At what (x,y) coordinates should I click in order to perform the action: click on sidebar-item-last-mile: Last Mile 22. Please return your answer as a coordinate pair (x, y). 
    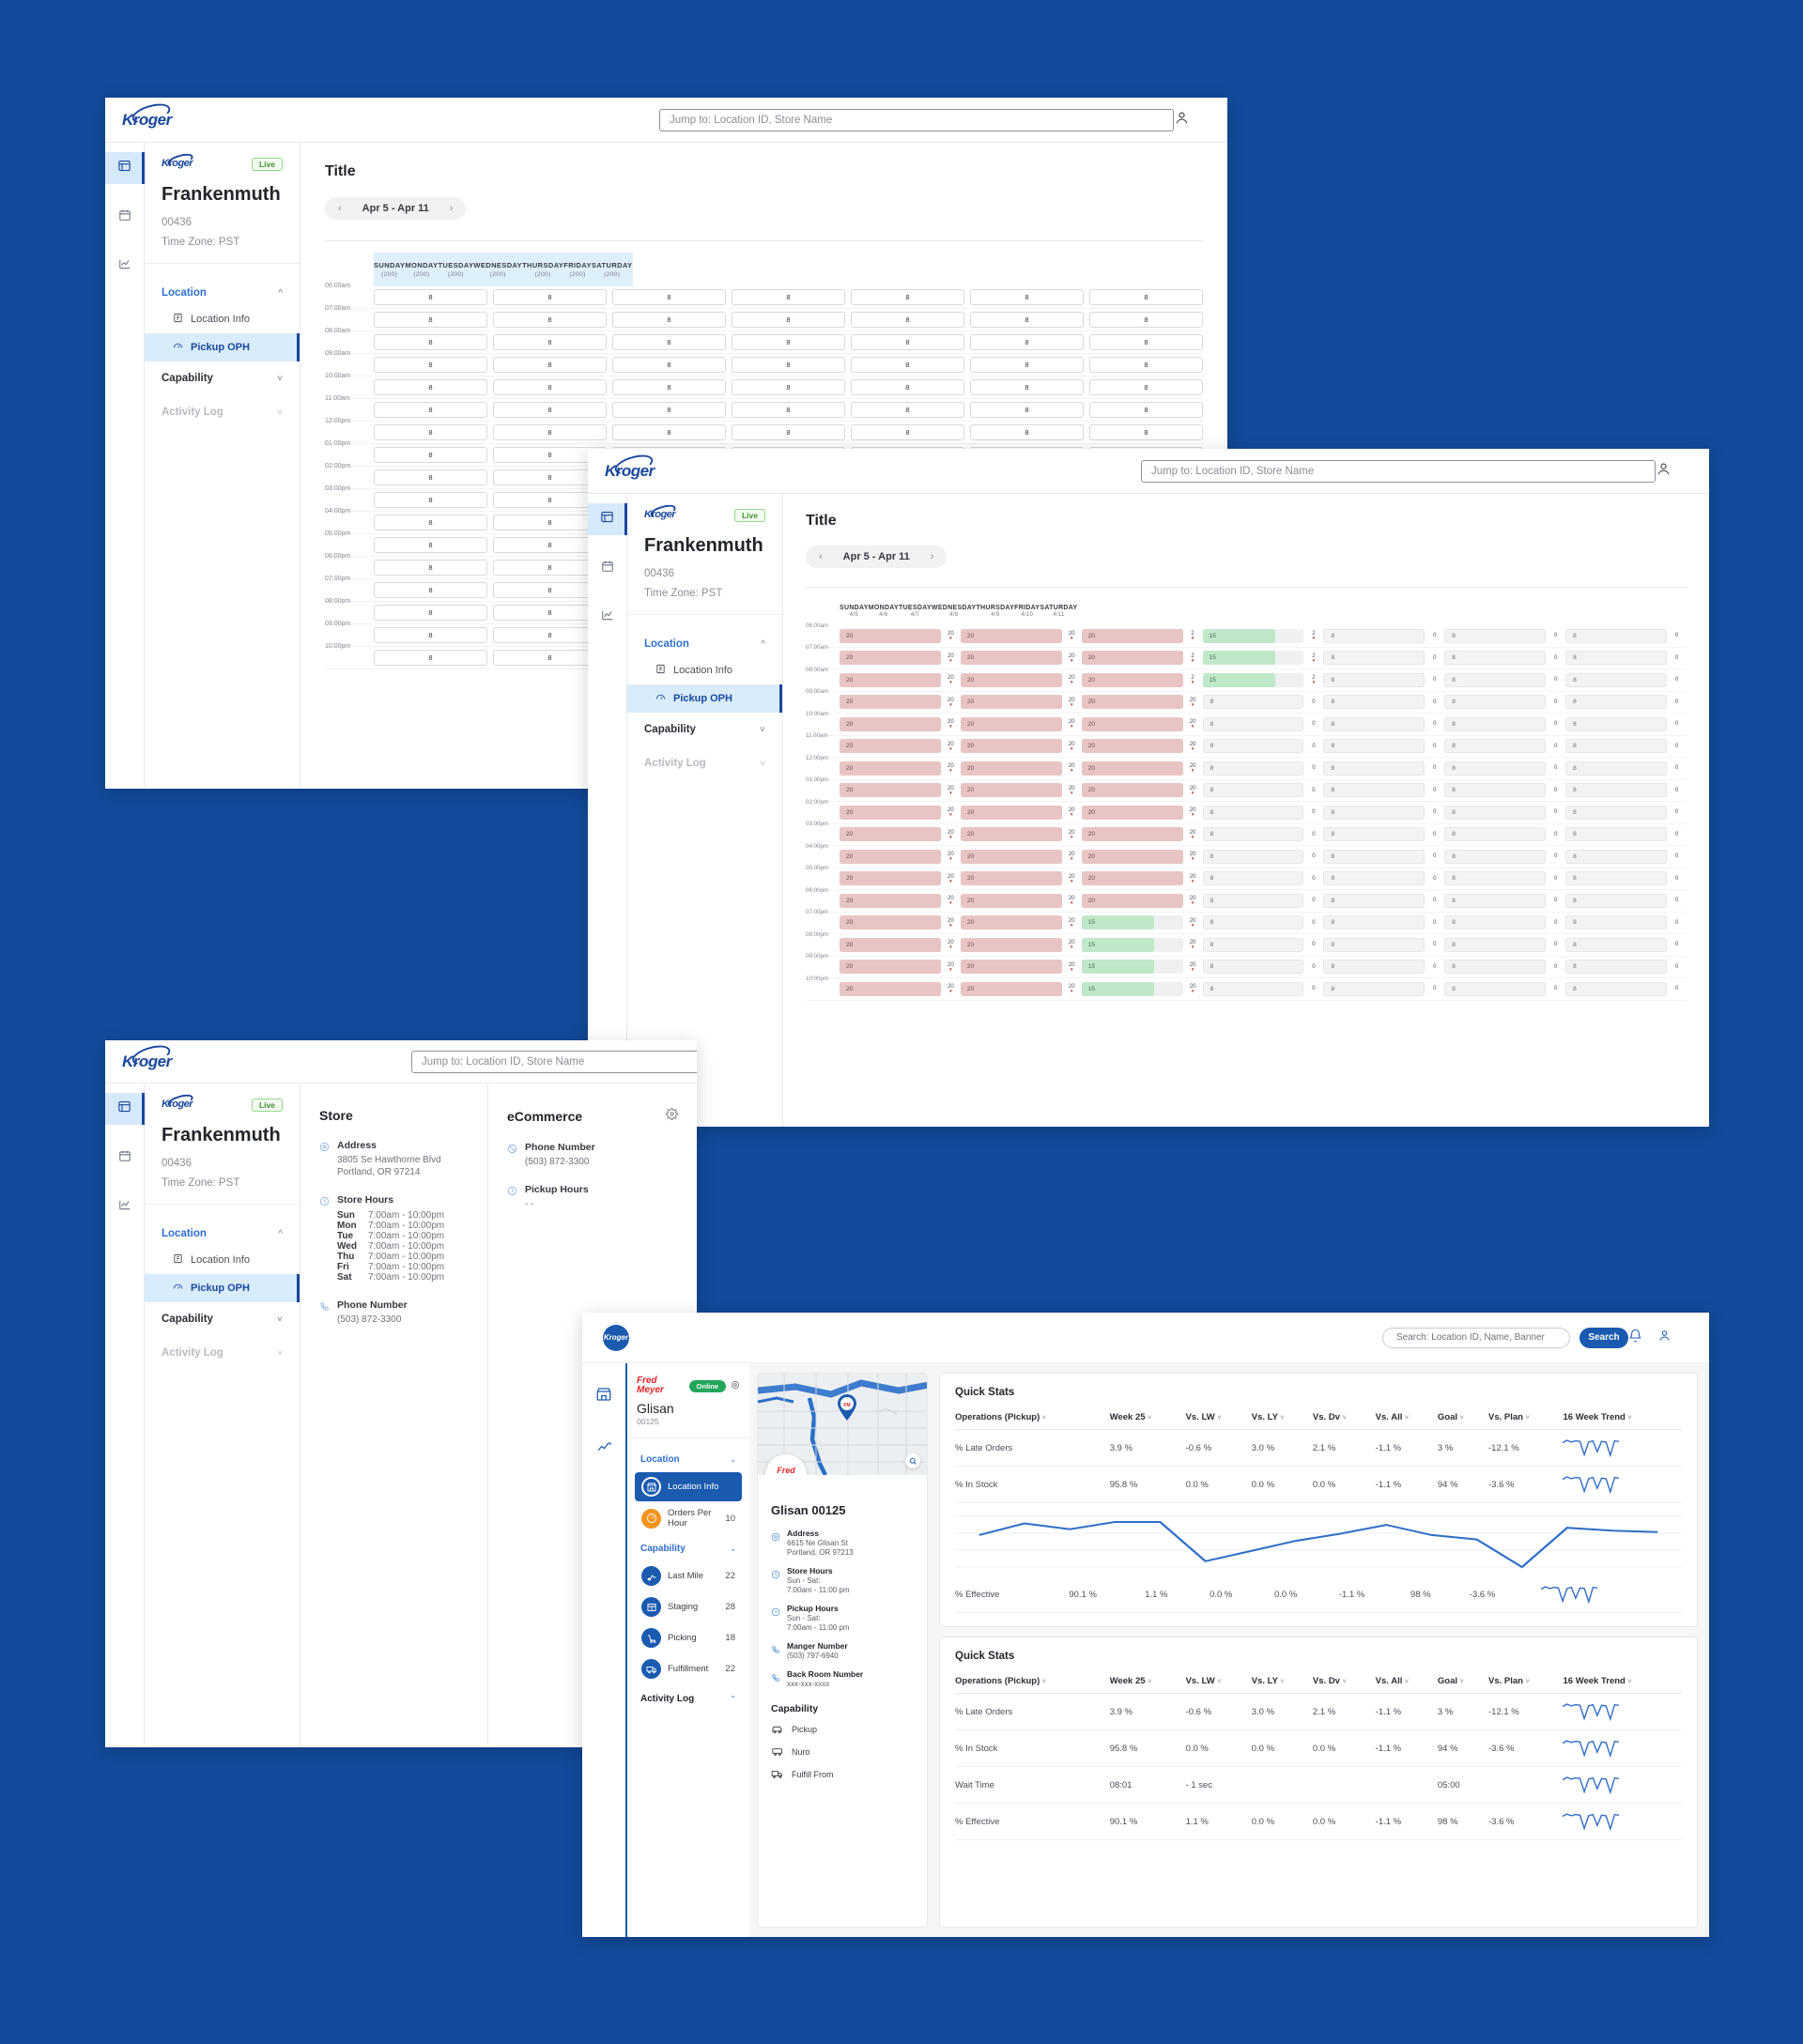
    Looking at the image, I should click on (688, 1576).